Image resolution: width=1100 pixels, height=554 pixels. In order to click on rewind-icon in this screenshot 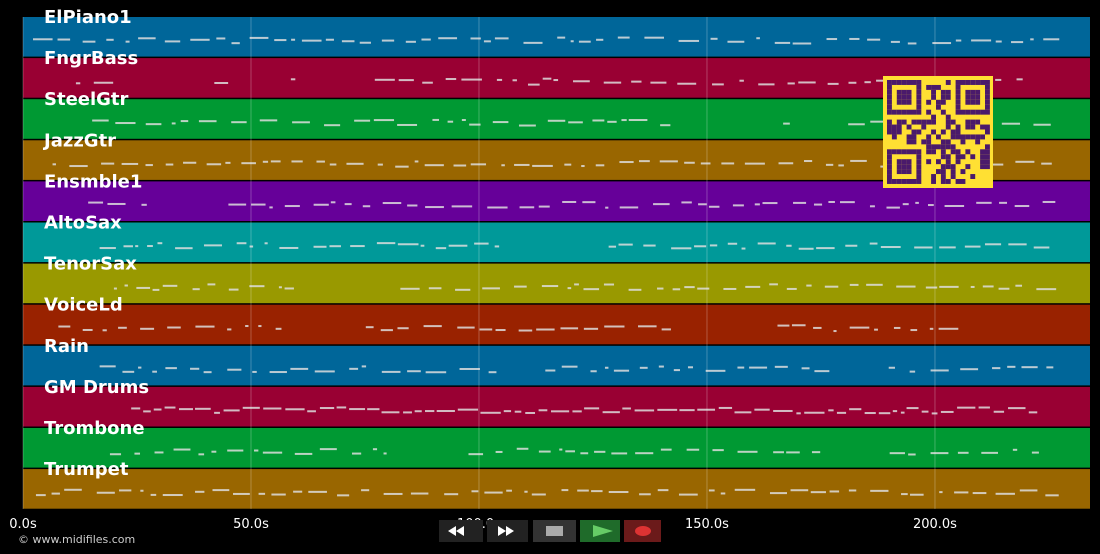, I will do `click(456, 531)`.